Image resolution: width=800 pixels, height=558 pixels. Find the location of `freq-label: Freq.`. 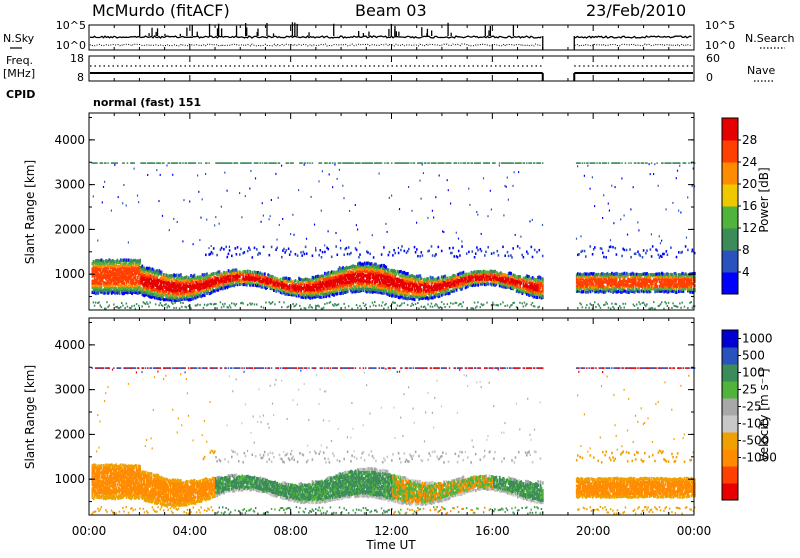

freq-label: Freq. is located at coordinates (19, 60).